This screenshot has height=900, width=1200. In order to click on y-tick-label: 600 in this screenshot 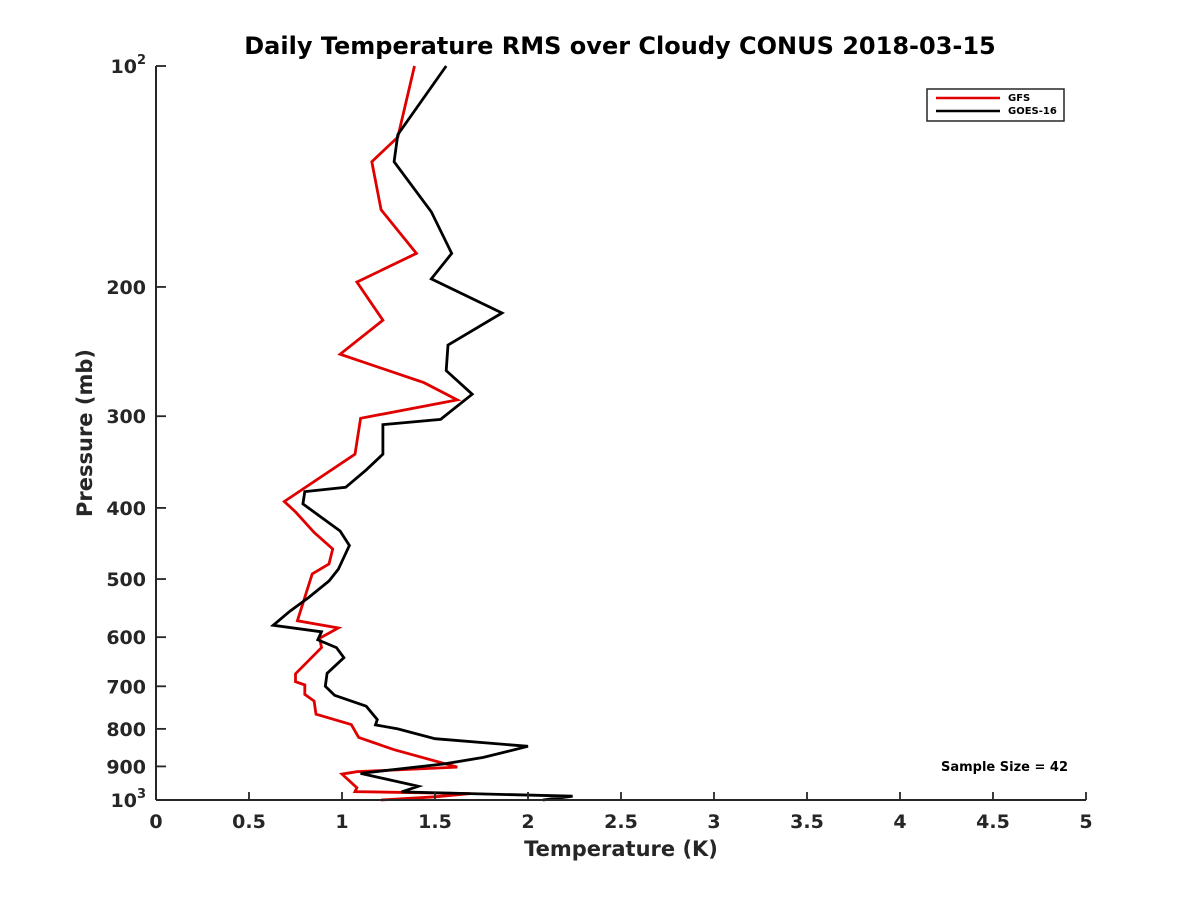, I will do `click(126, 638)`.